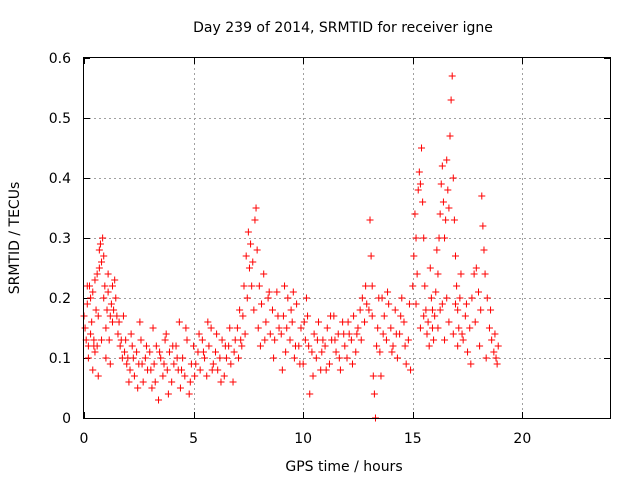  Describe the element at coordinates (343, 467) in the screenshot. I see `x-axis-label: GPS time / hours` at that location.